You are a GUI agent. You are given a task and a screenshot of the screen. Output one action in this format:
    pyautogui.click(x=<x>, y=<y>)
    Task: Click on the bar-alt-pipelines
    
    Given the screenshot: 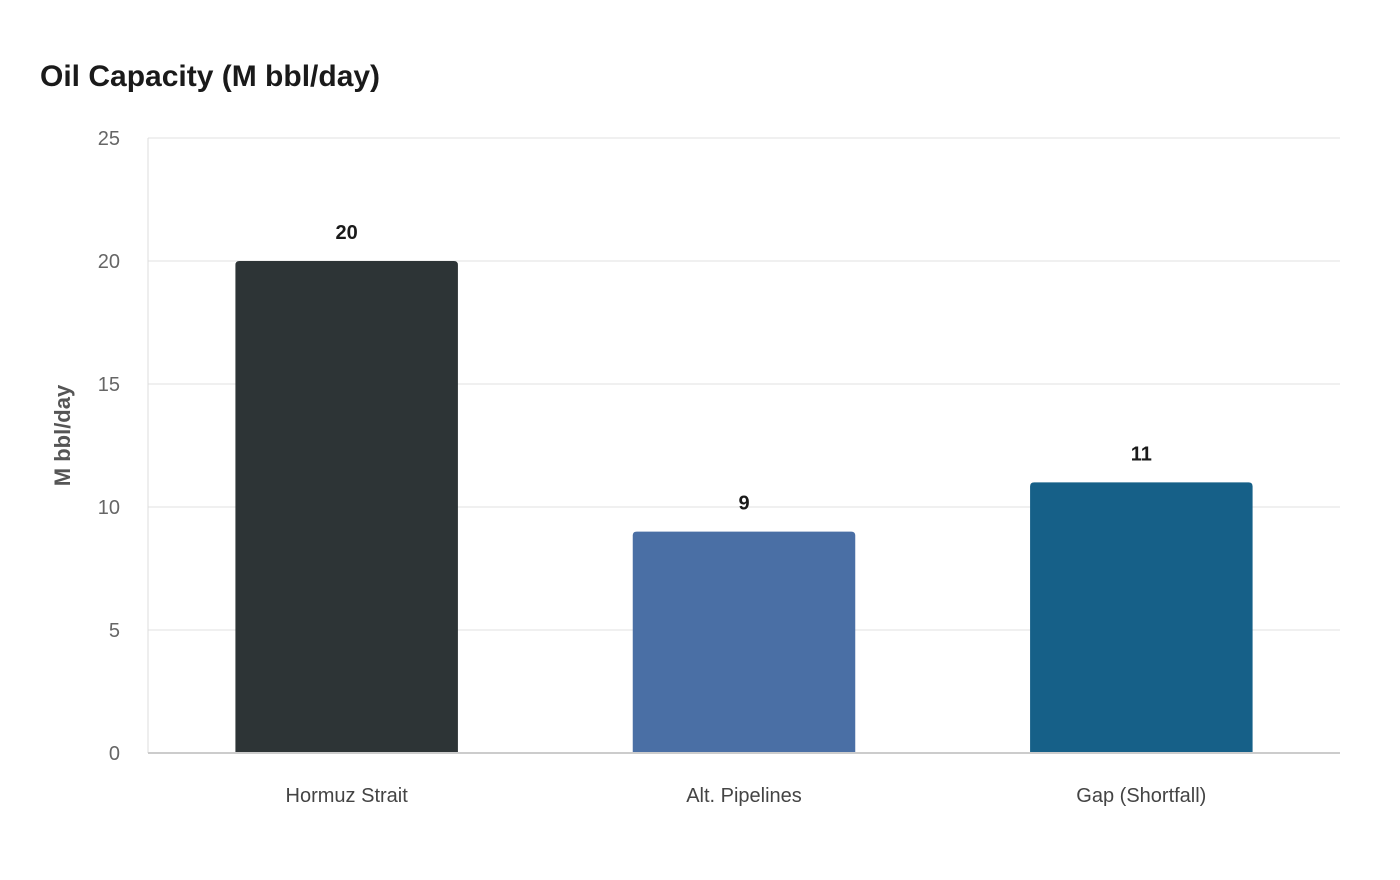 What is the action you would take?
    pyautogui.click(x=744, y=642)
    